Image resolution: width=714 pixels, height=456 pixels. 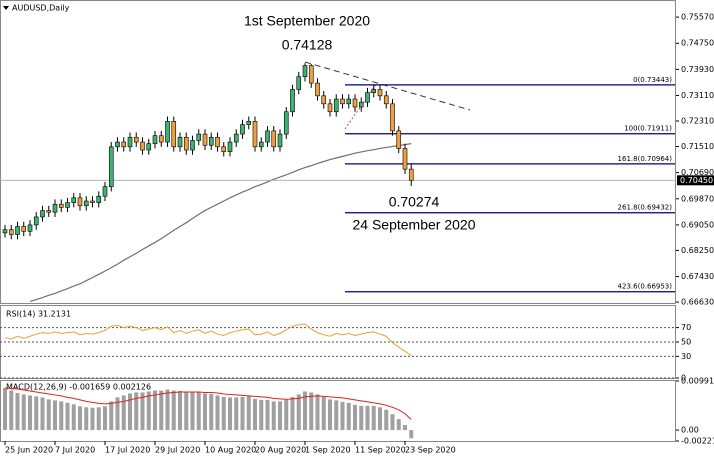 What do you see at coordinates (696, 180) in the screenshot?
I see `last-price-label: 0.70450` at bounding box center [696, 180].